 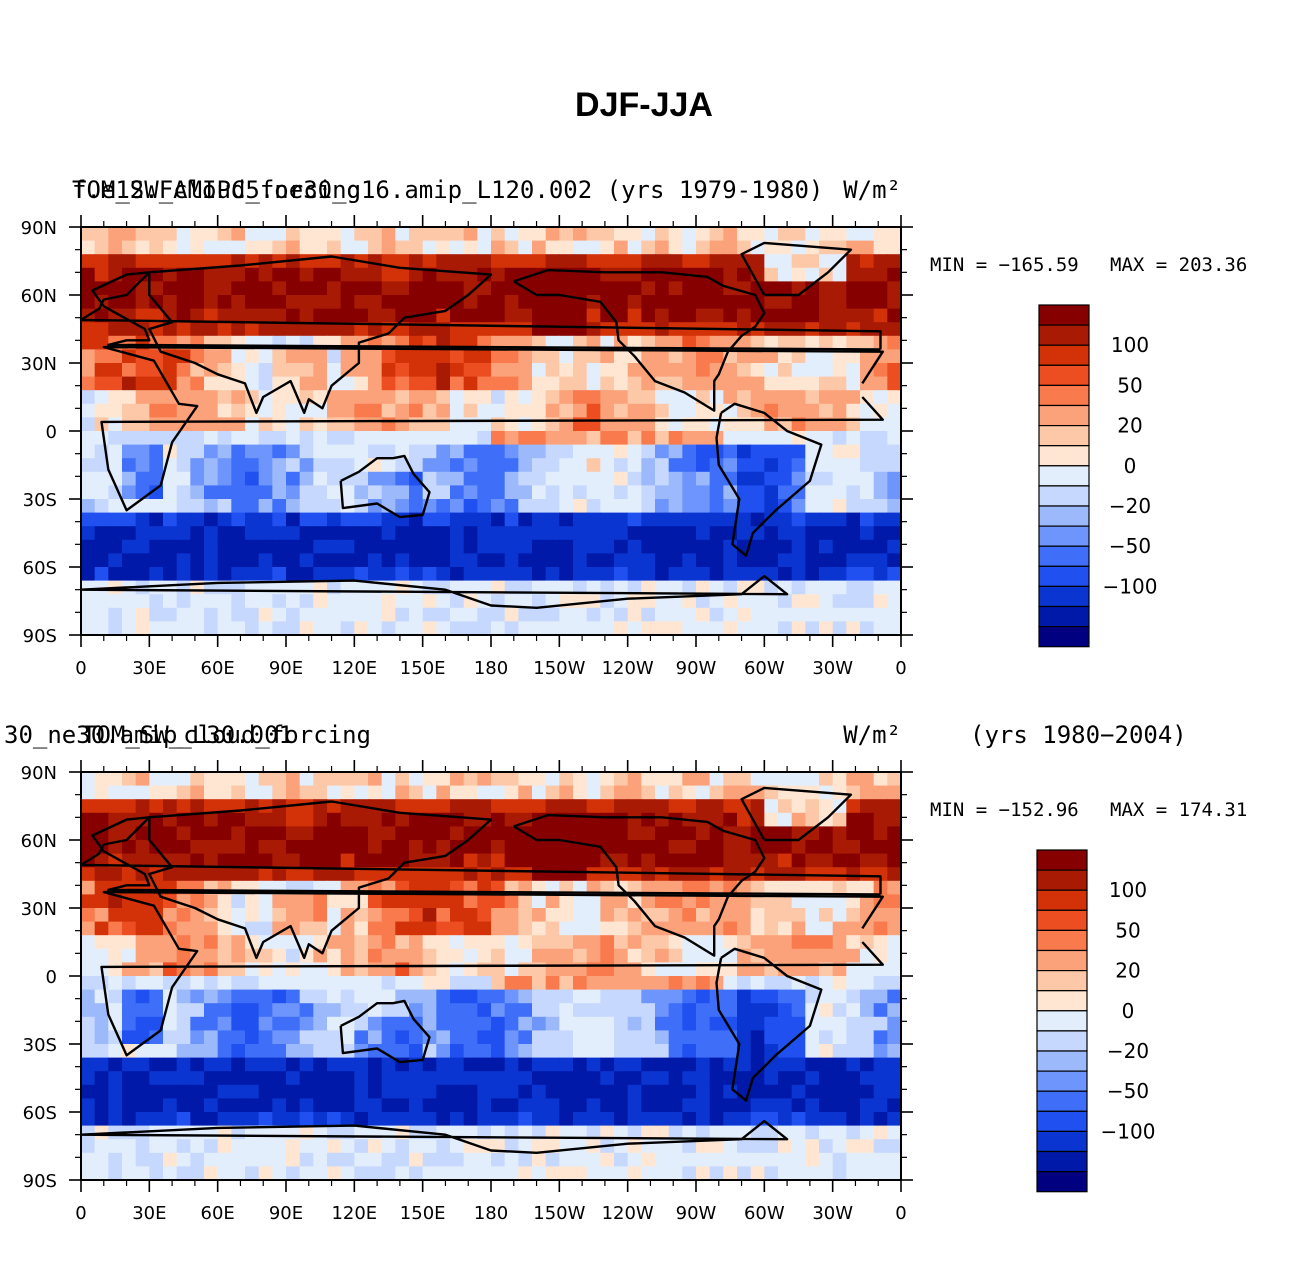 What do you see at coordinates (900, 668) in the screenshot?
I see `x-tick-label: 0` at bounding box center [900, 668].